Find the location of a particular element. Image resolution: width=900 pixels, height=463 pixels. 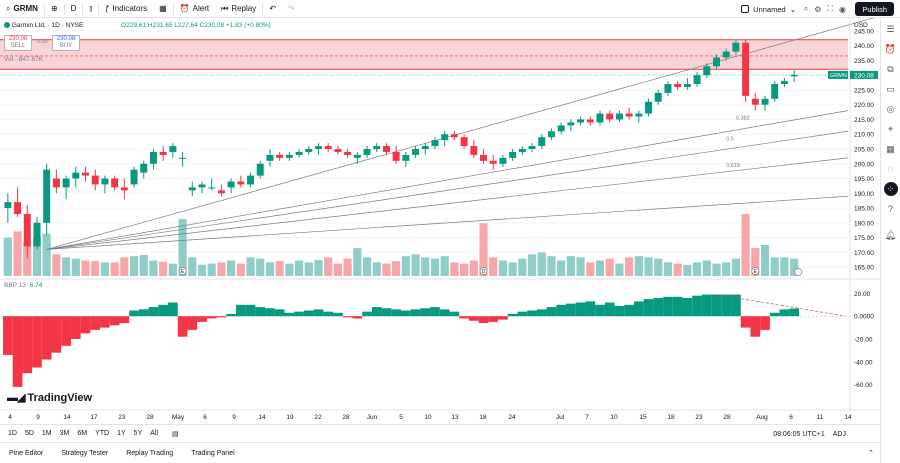

range-ytd: YTD is located at coordinates (102, 433).